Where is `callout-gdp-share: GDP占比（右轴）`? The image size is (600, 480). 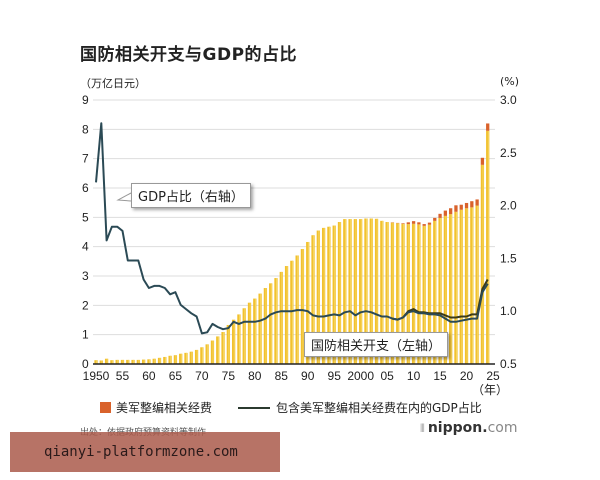
callout-gdp-share: GDP占比（右轴） is located at coordinates (191, 195).